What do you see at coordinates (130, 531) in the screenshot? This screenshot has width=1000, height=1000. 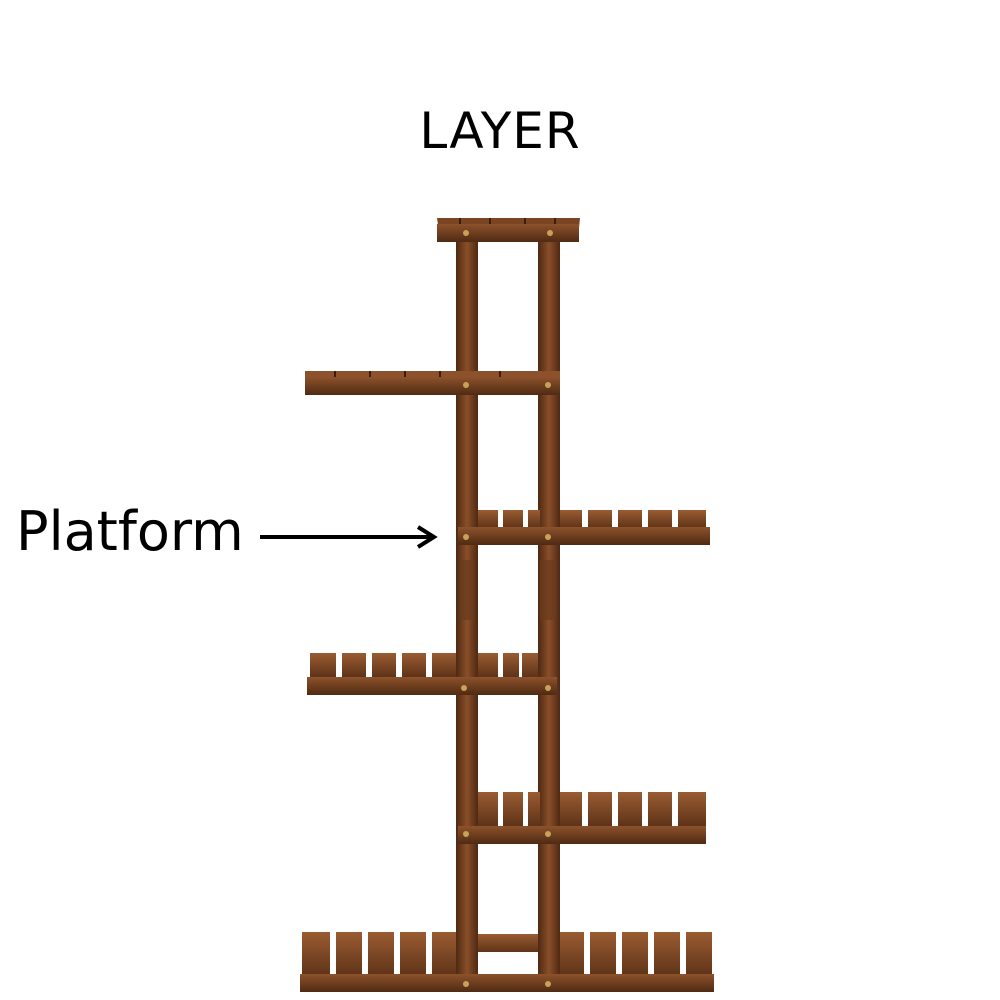 I see `platform-label: Platform` at bounding box center [130, 531].